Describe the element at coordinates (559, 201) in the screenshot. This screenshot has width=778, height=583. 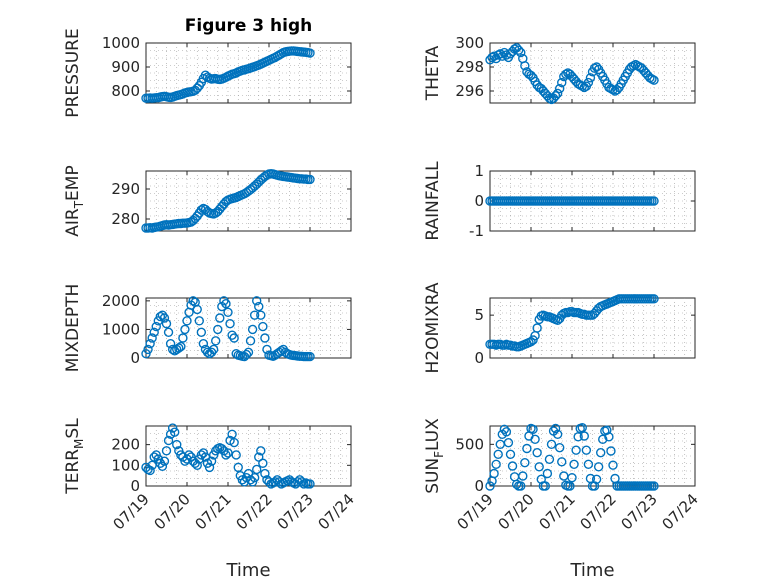
I see `subplot-rainfall: -1 0 1 RAINFALL` at that location.